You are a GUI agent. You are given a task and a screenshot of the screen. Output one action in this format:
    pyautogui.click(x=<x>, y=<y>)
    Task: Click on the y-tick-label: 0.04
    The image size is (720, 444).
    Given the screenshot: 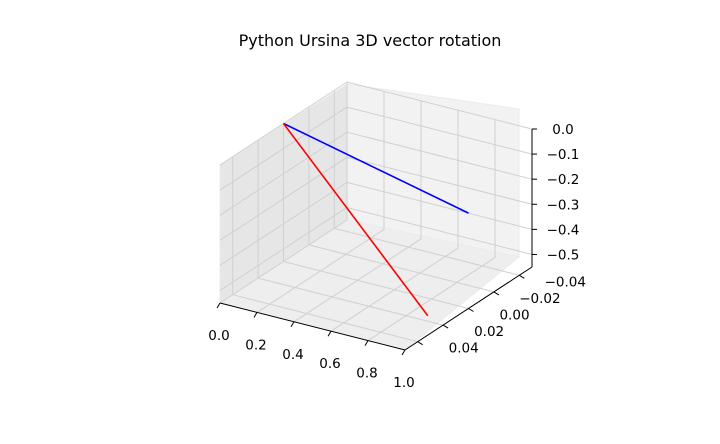 What is the action you would take?
    pyautogui.click(x=464, y=349)
    